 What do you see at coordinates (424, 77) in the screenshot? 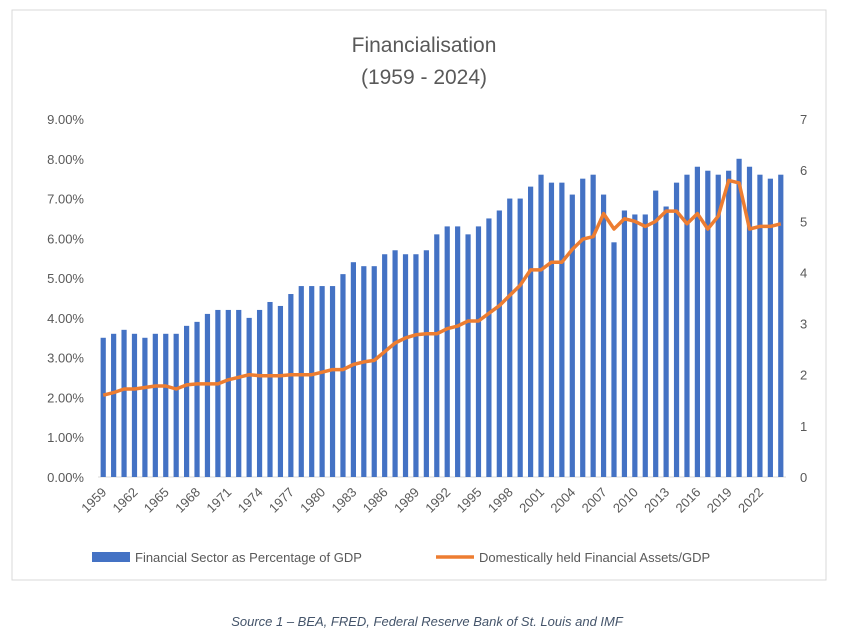
I see `chart-subtitle: (1959 - 2024)` at bounding box center [424, 77].